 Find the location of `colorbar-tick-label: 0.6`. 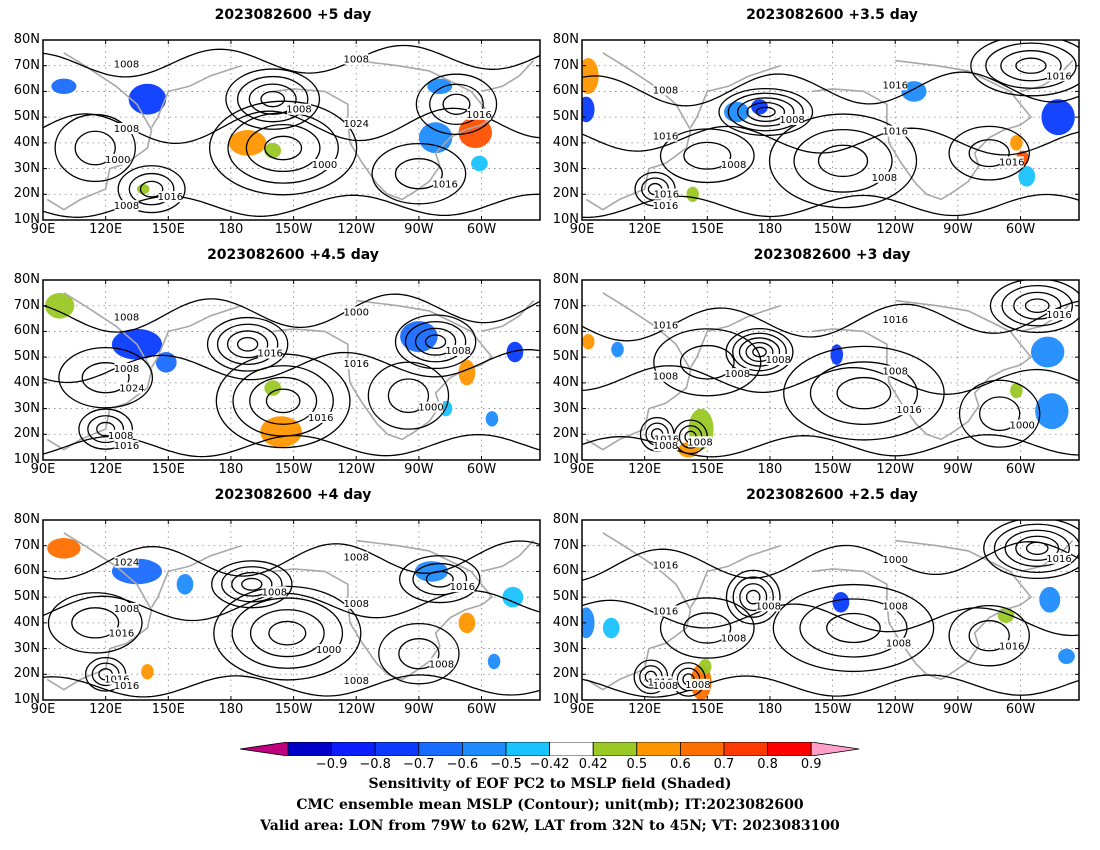

colorbar-tick-label: 0.6 is located at coordinates (680, 764).